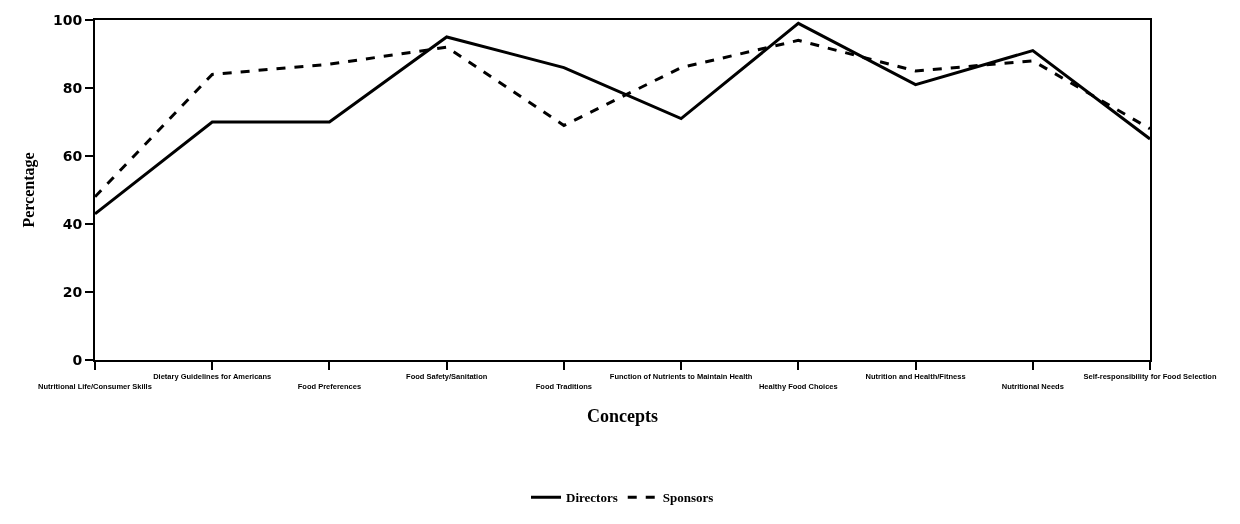 The height and width of the screenshot is (524, 1240). I want to click on y-tick-label: 60, so click(72, 155).